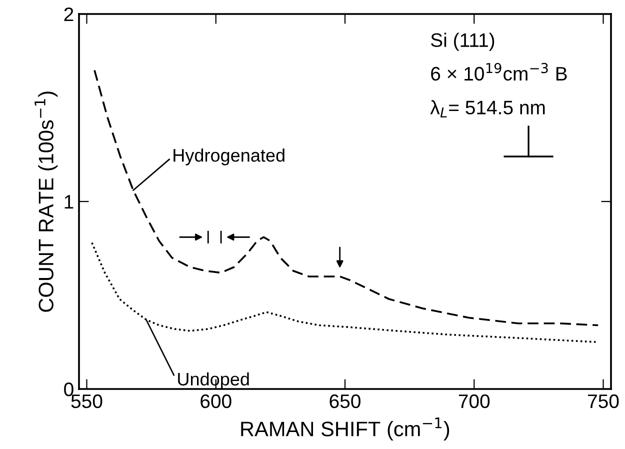 This screenshot has height=449, width=625. Describe the element at coordinates (487, 109) in the screenshot. I see `annotation: λ$_{L}$= 514.5 nm` at that location.